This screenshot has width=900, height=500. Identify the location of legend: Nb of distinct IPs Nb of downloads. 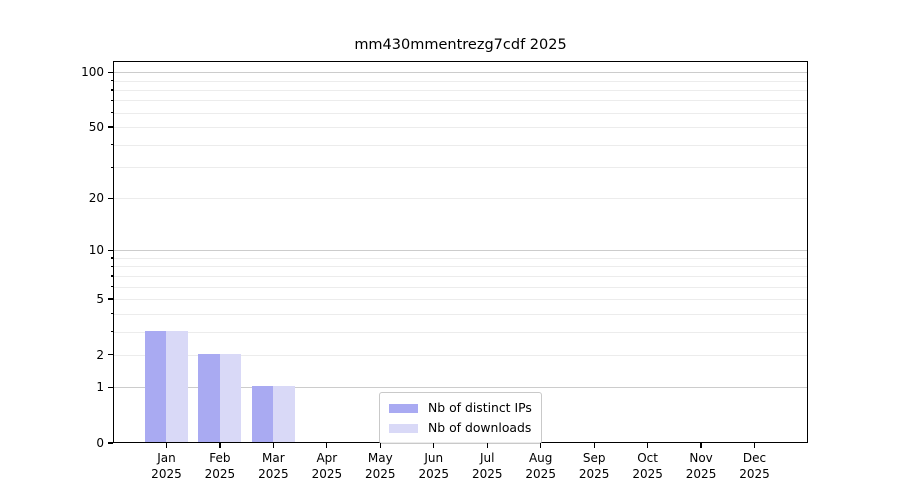
(460, 418).